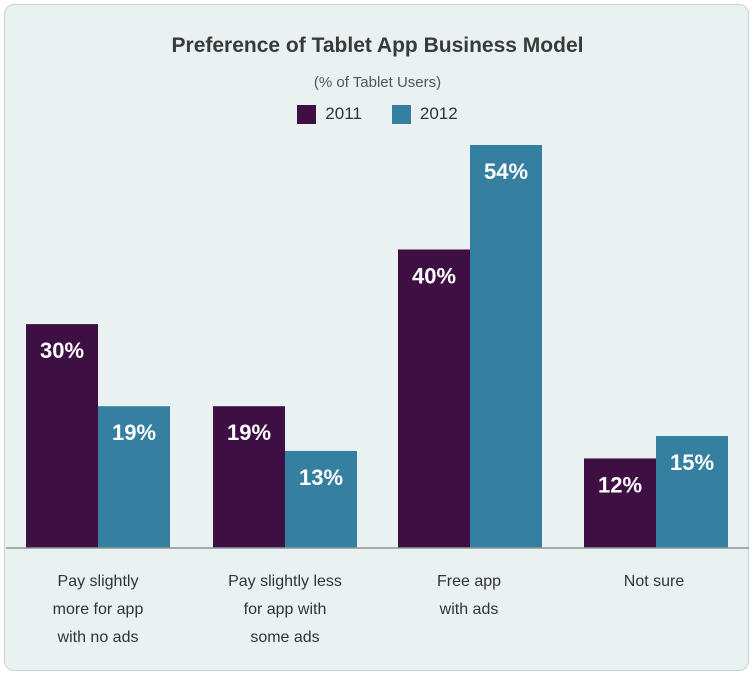  Describe the element at coordinates (377, 114) in the screenshot. I see `legend: 2011 2012` at that location.